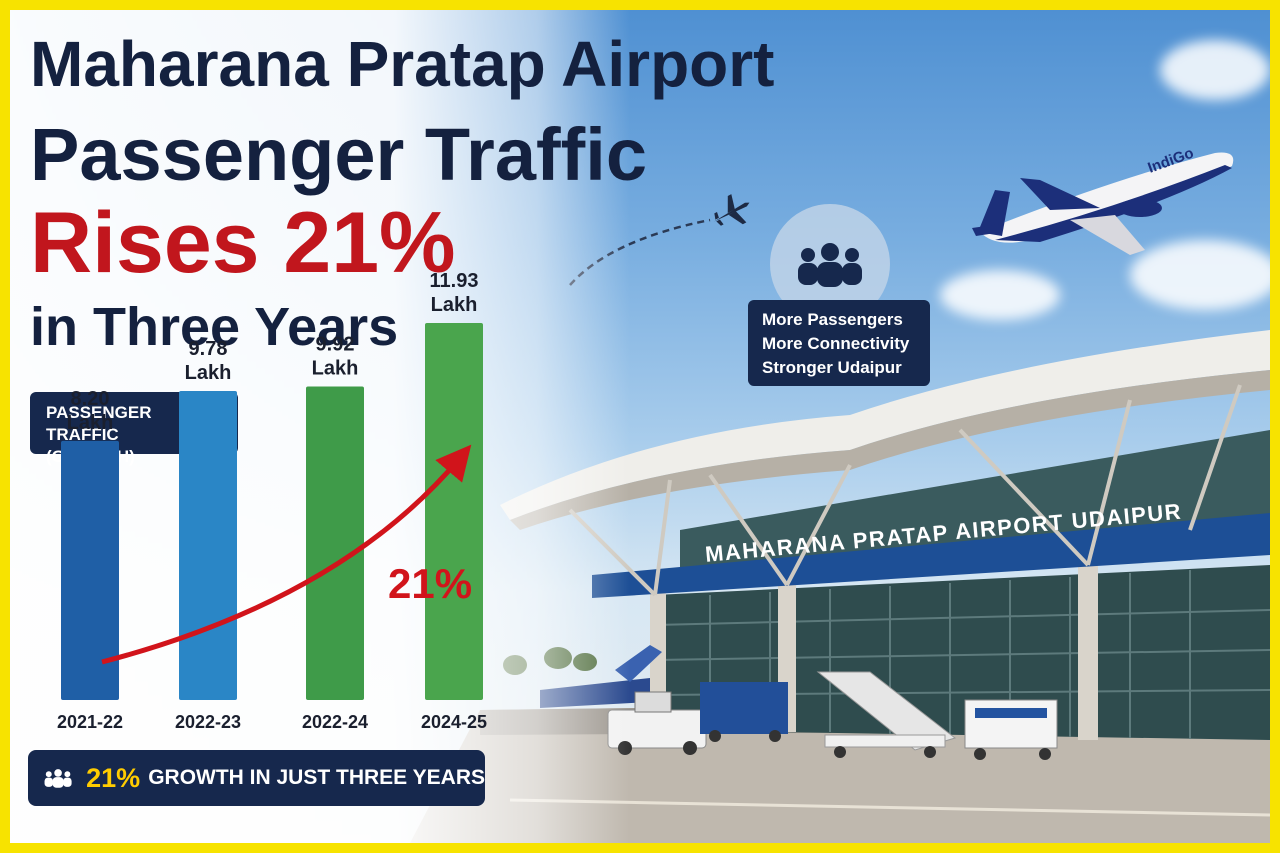 Image resolution: width=1280 pixels, height=853 pixels. I want to click on aircraft: IndiGo, so click(1103, 200).